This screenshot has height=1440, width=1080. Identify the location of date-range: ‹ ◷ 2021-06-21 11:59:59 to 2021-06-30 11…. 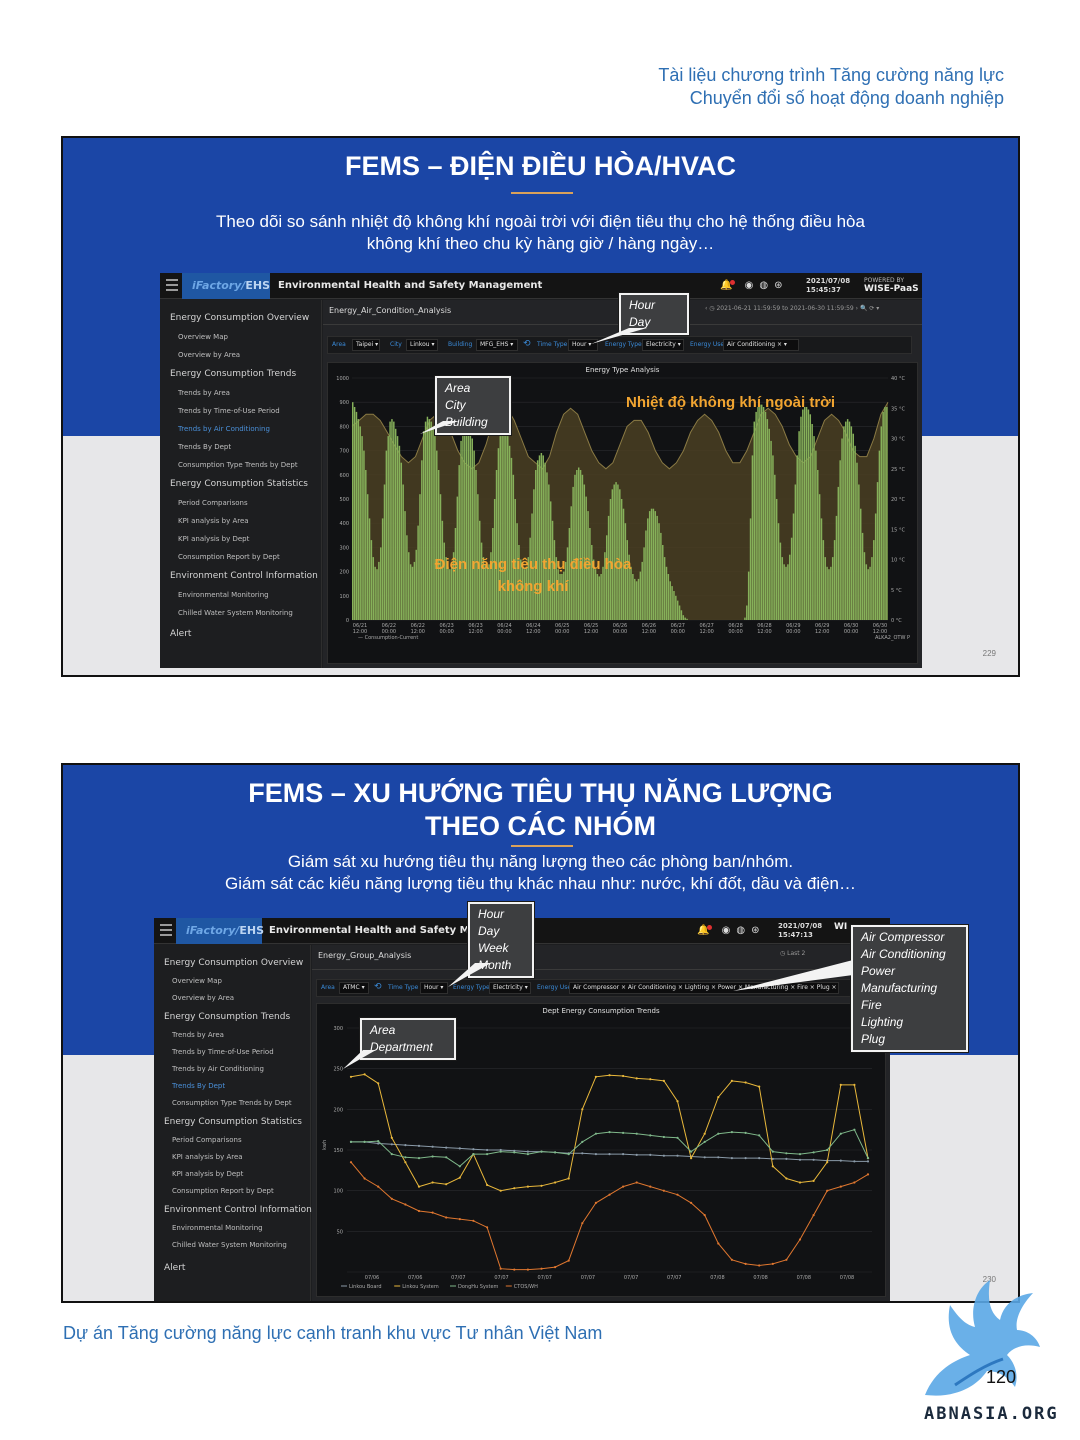
(792, 308).